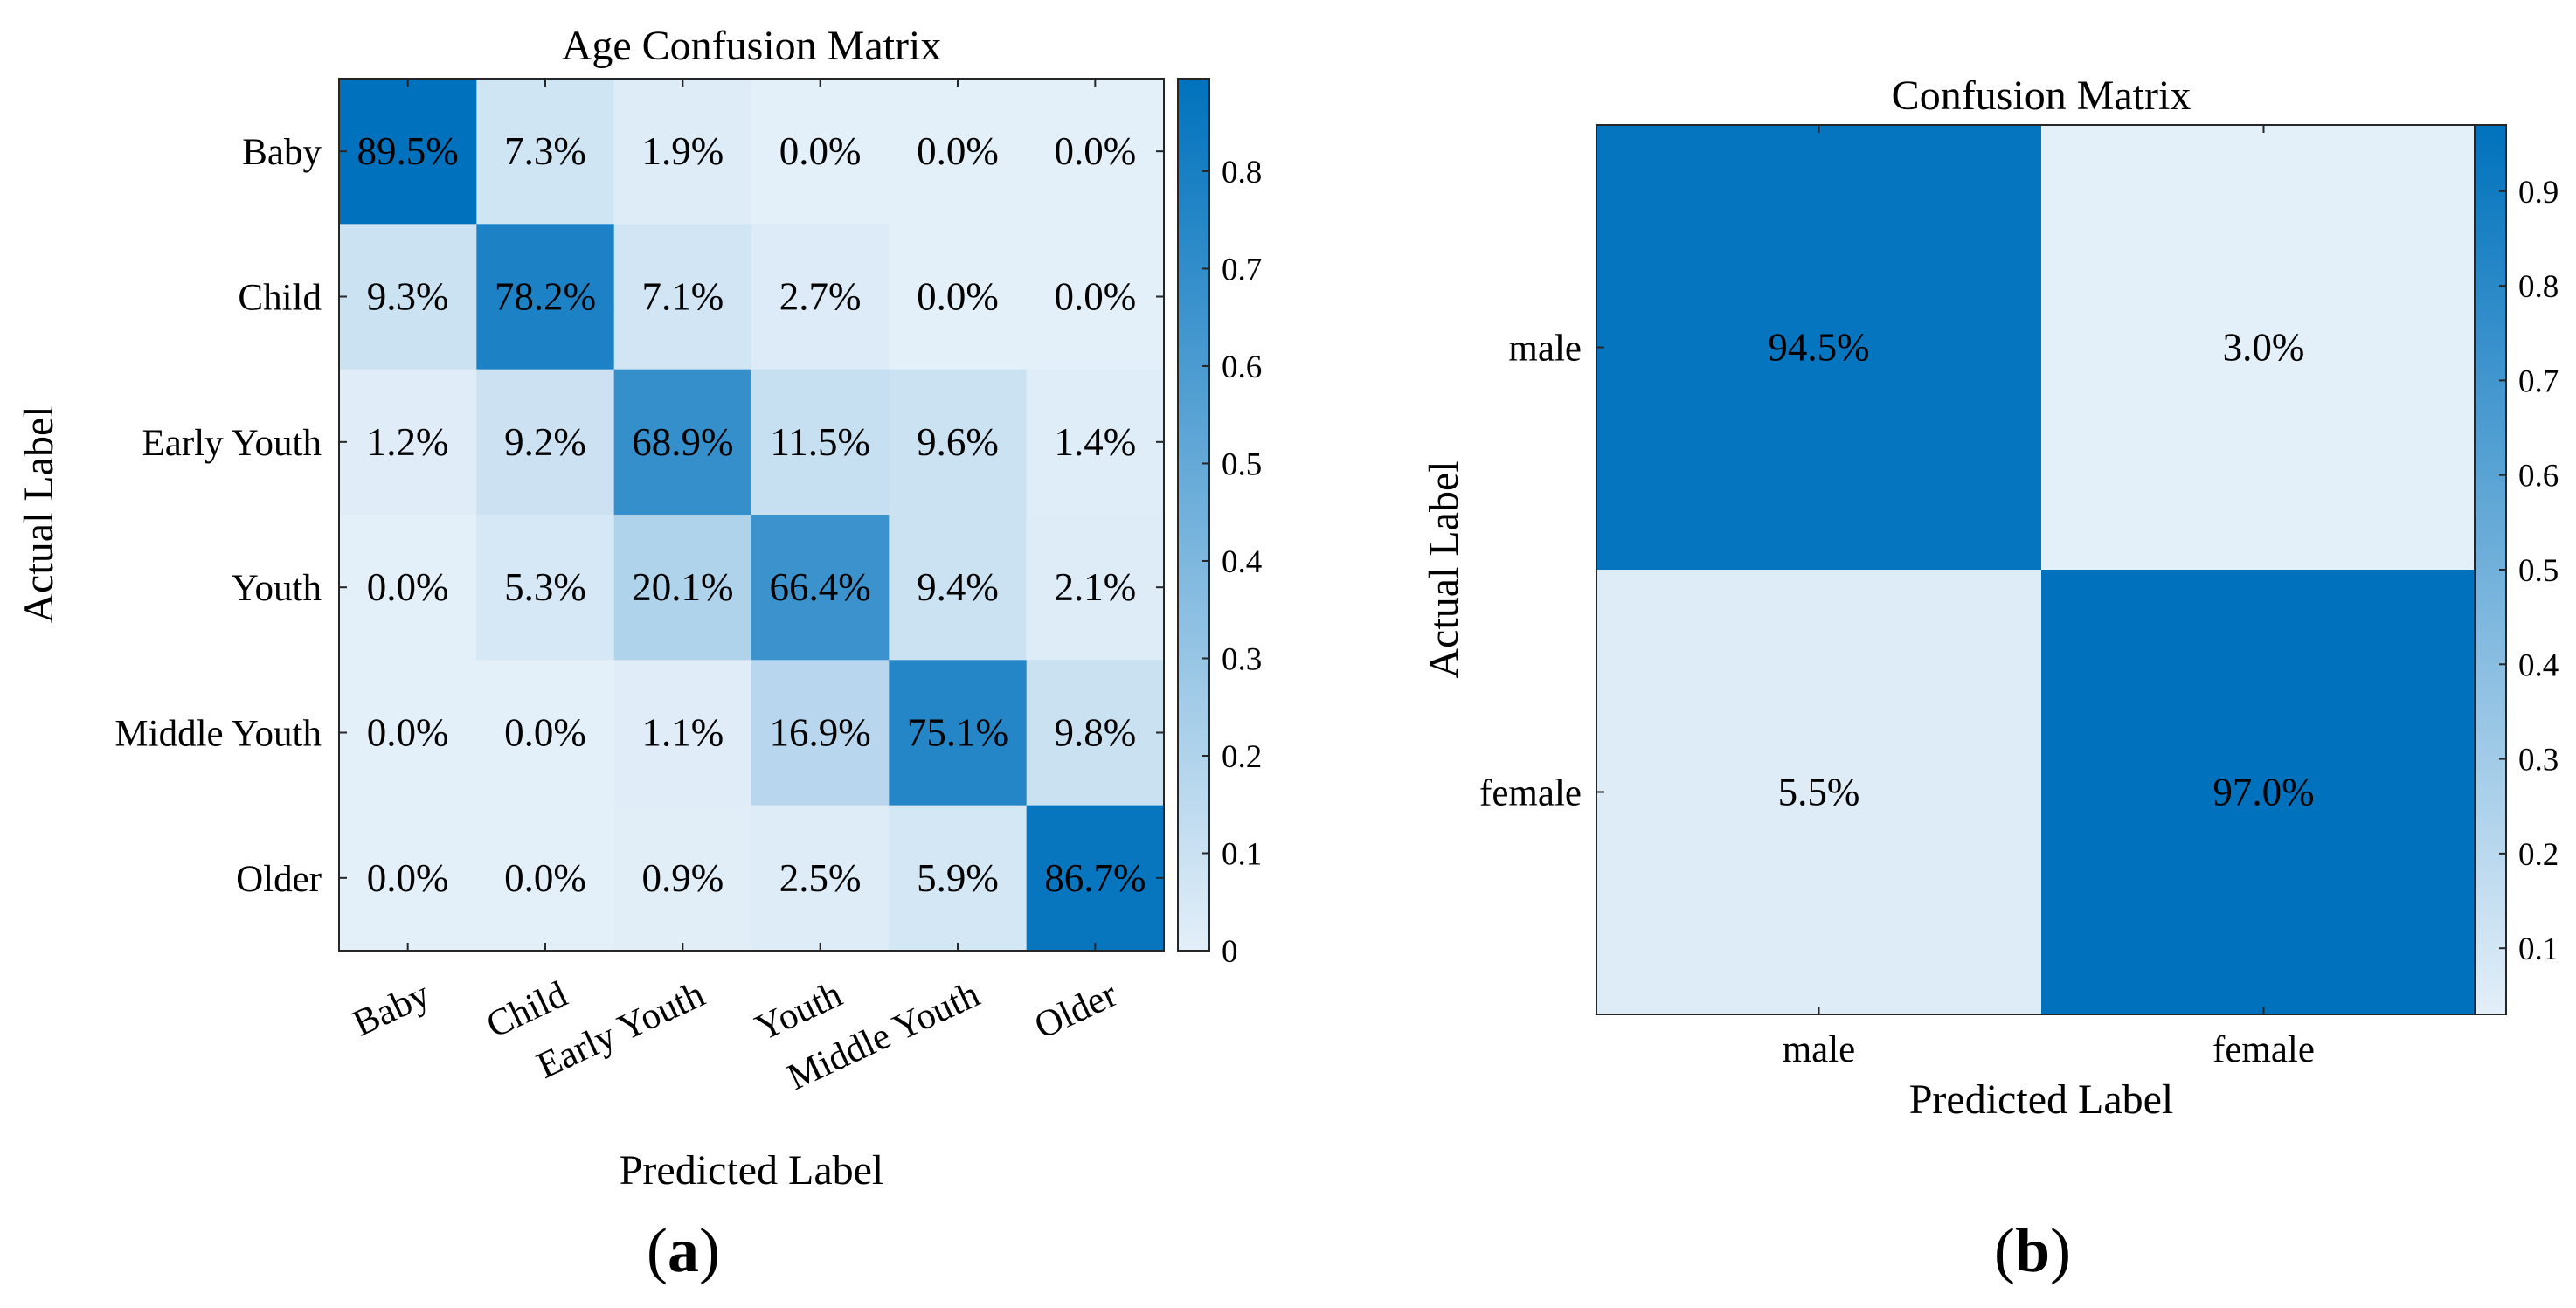 The width and height of the screenshot is (2576, 1308). I want to click on age-y-tick-label: Older, so click(279, 879).